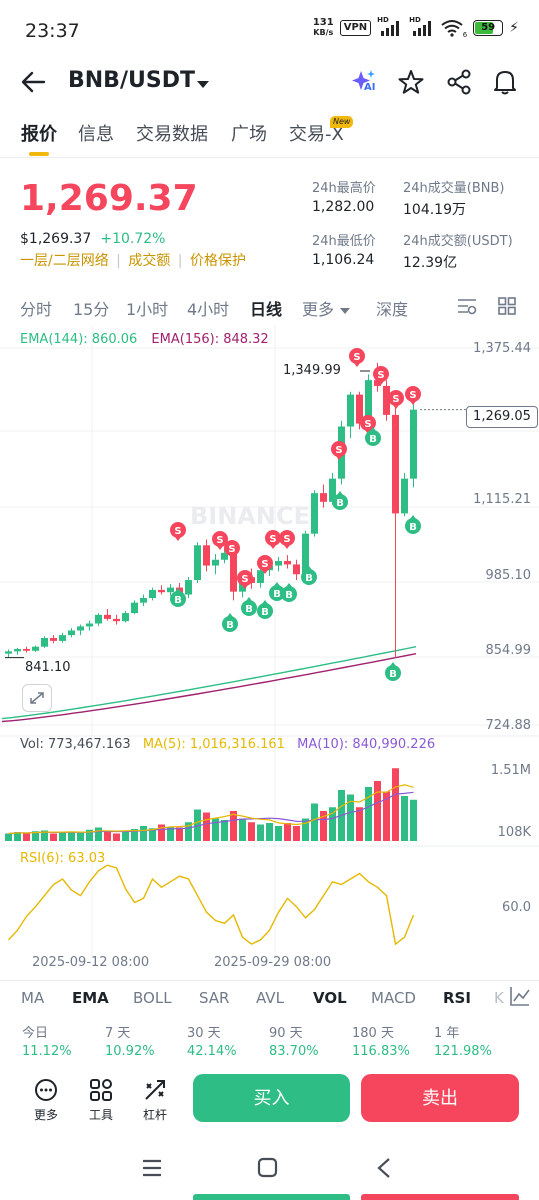 The height and width of the screenshot is (1200, 539). I want to click on ind-rsi: RSI, so click(457, 998).